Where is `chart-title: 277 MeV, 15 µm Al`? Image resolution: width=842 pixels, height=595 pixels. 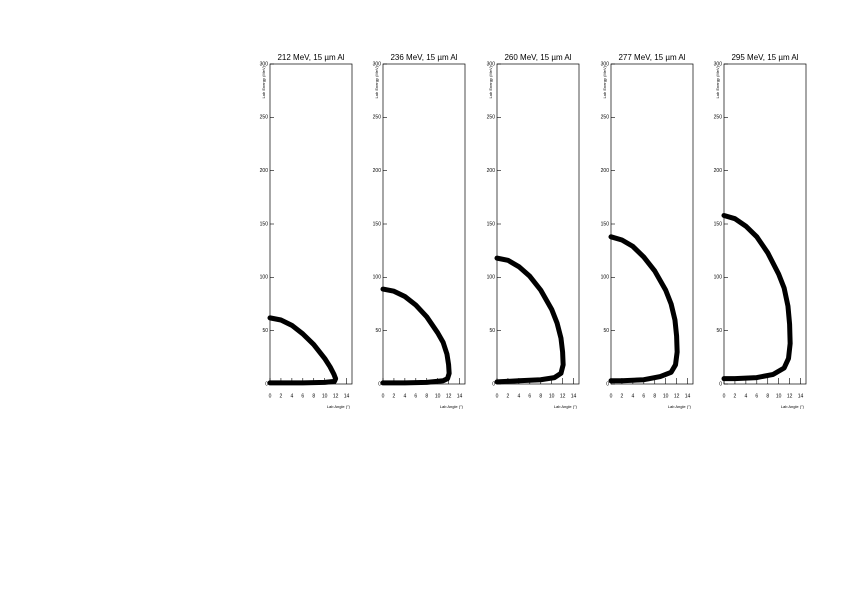 chart-title: 277 MeV, 15 µm Al is located at coordinates (651, 57).